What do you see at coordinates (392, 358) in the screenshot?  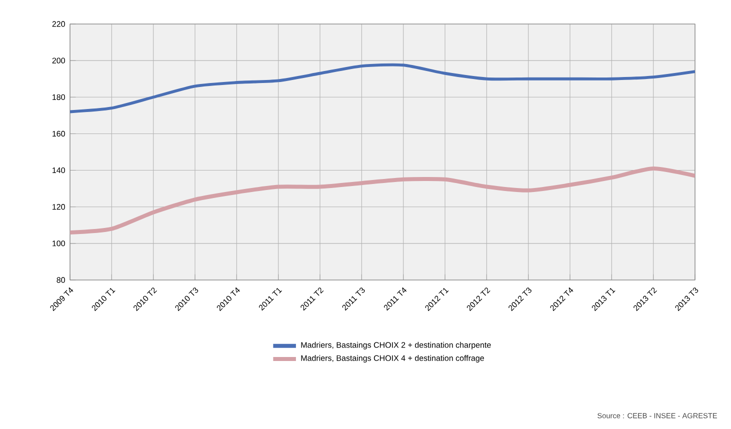 I see `legend-label: Madriers, Bastaings CHOIX 4 + destination coffrage` at bounding box center [392, 358].